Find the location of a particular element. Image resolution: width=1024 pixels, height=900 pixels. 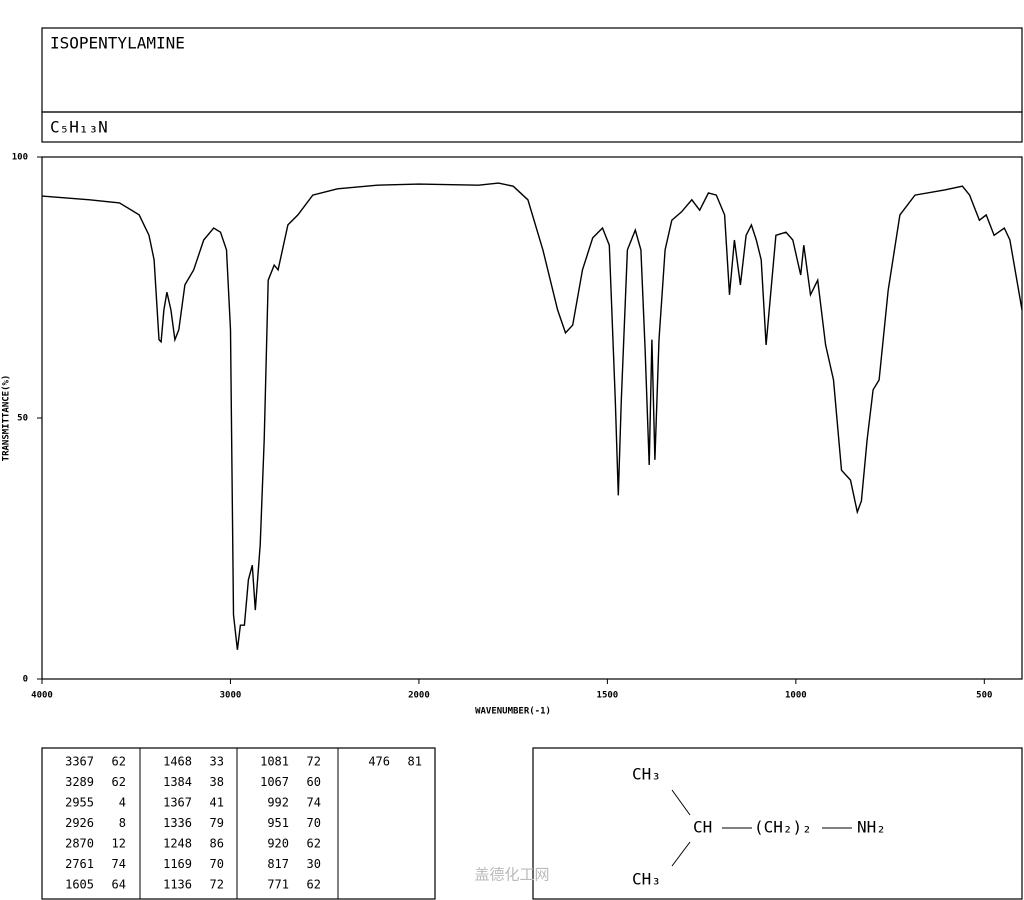

x-tick-label: 3000 is located at coordinates (231, 696).